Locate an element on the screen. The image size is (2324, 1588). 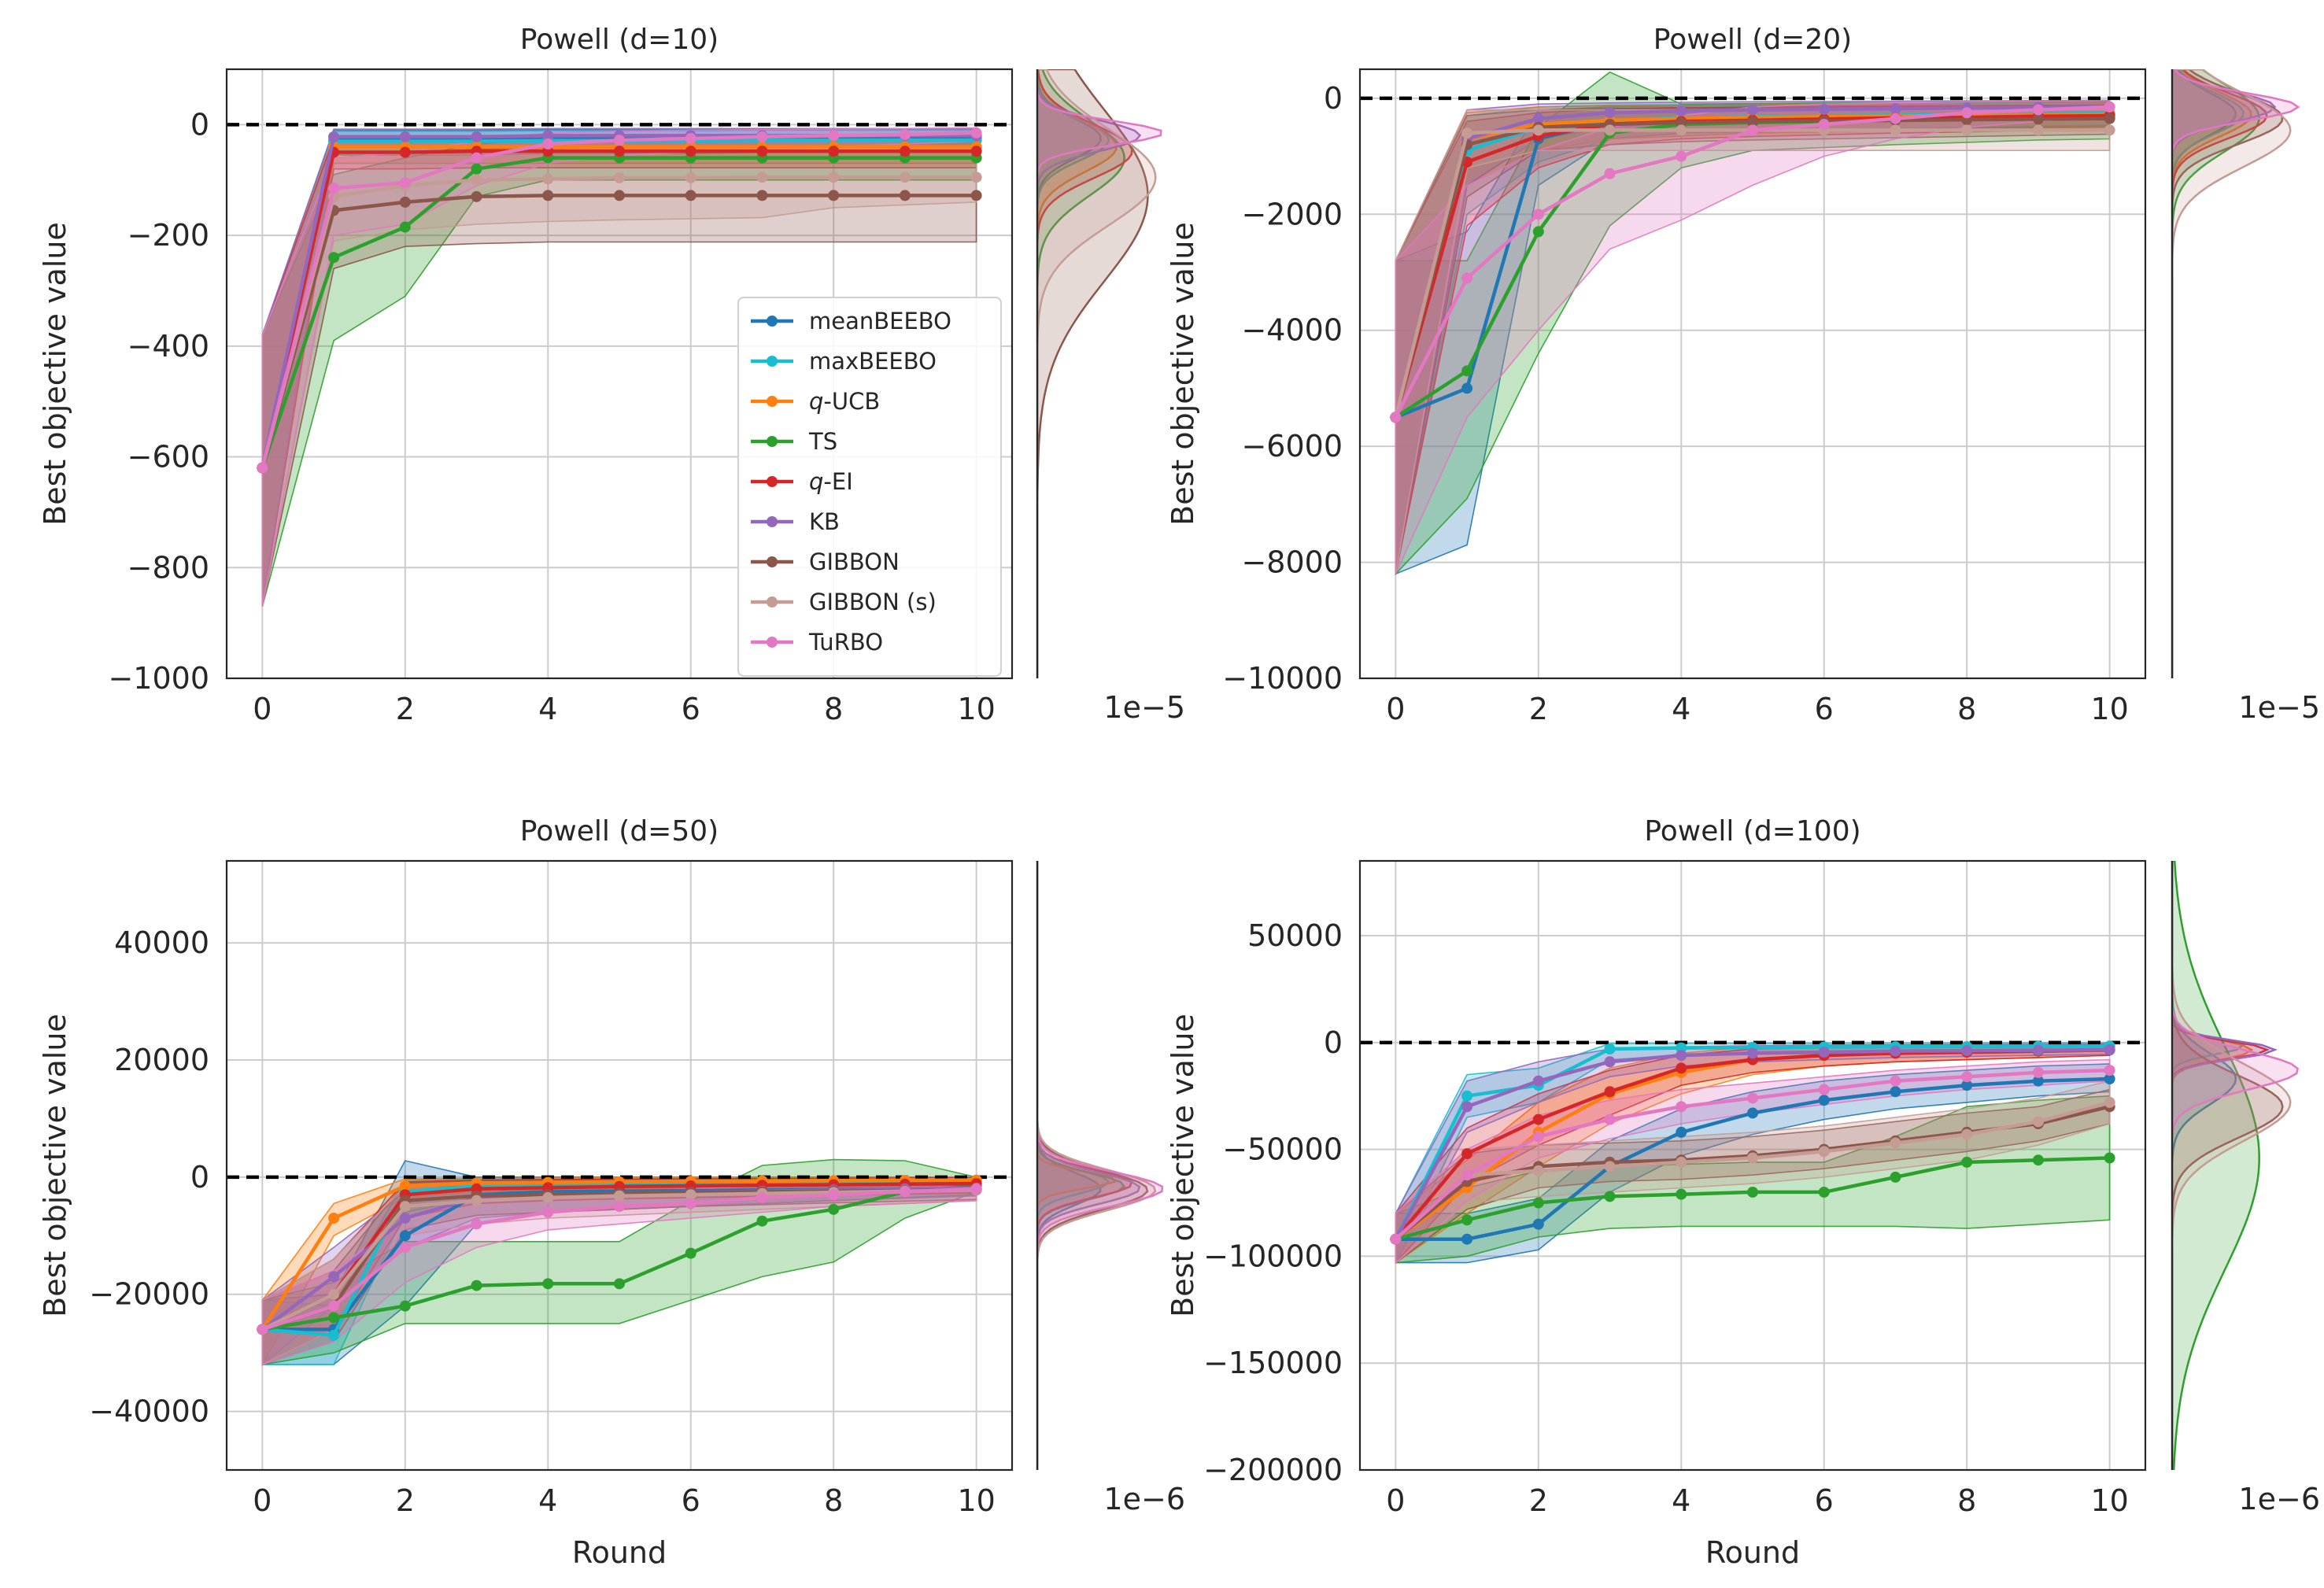
density-gibbon is located at coordinates (2228, 373).